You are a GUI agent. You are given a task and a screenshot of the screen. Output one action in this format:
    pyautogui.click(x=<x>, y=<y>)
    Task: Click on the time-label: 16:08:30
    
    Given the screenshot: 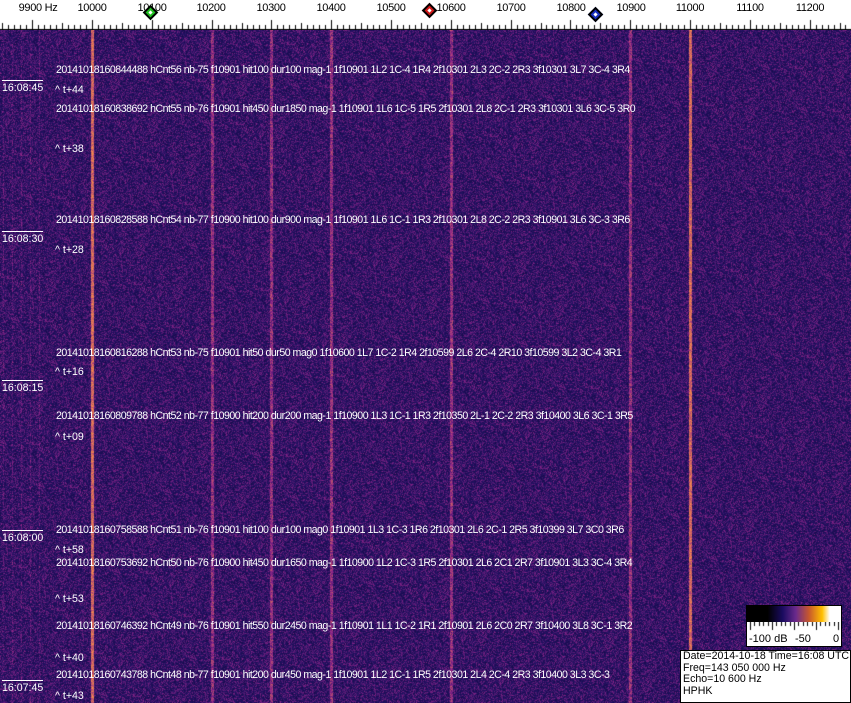 What is the action you would take?
    pyautogui.click(x=23, y=238)
    